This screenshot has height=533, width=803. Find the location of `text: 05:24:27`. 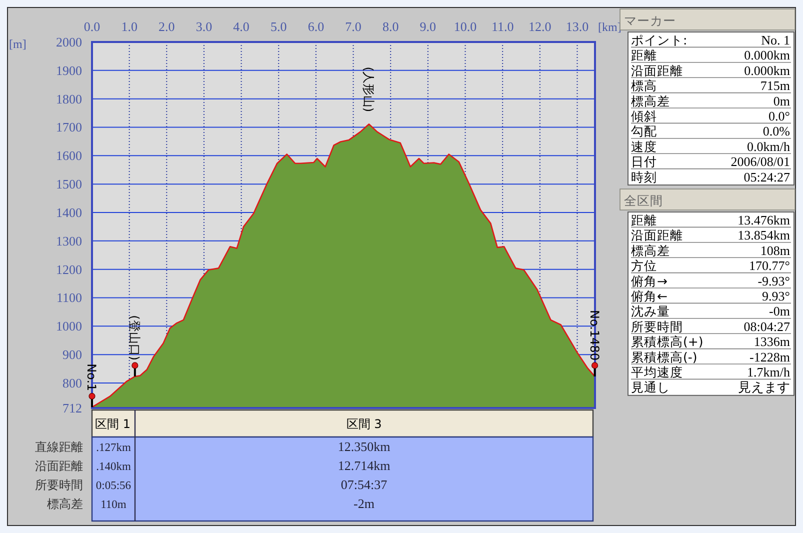

text: 05:24:27 is located at coordinates (767, 176).